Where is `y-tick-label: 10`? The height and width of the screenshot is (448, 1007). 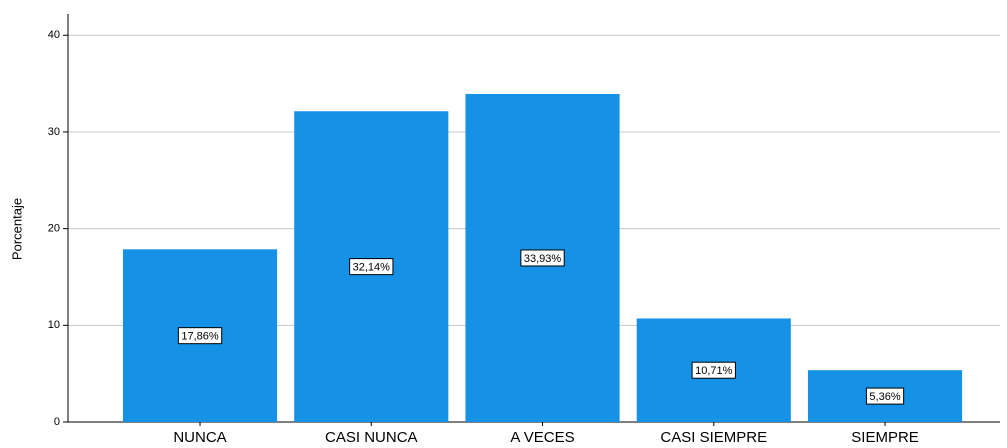
y-tick-label: 10 is located at coordinates (54, 325).